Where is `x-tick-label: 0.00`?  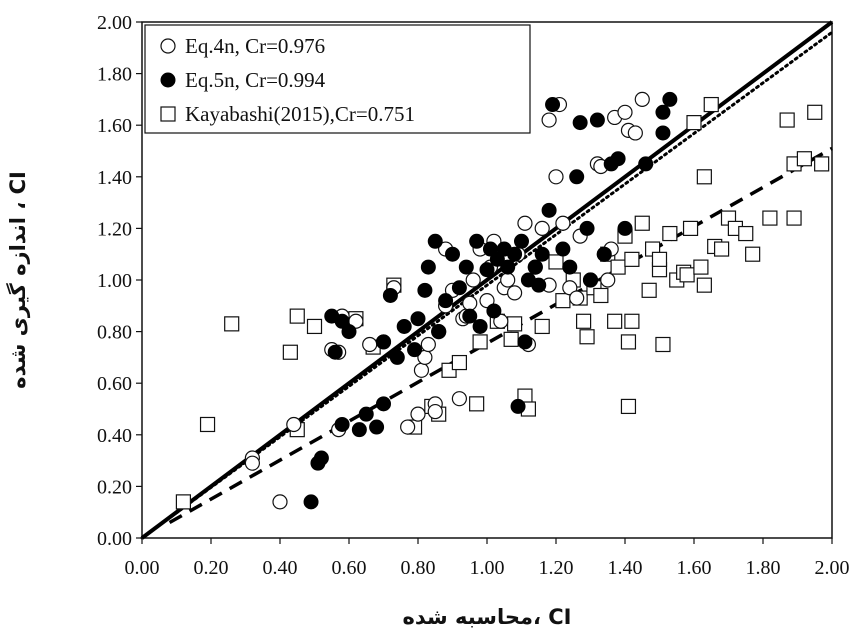 x-tick-label: 0.00 is located at coordinates (142, 568).